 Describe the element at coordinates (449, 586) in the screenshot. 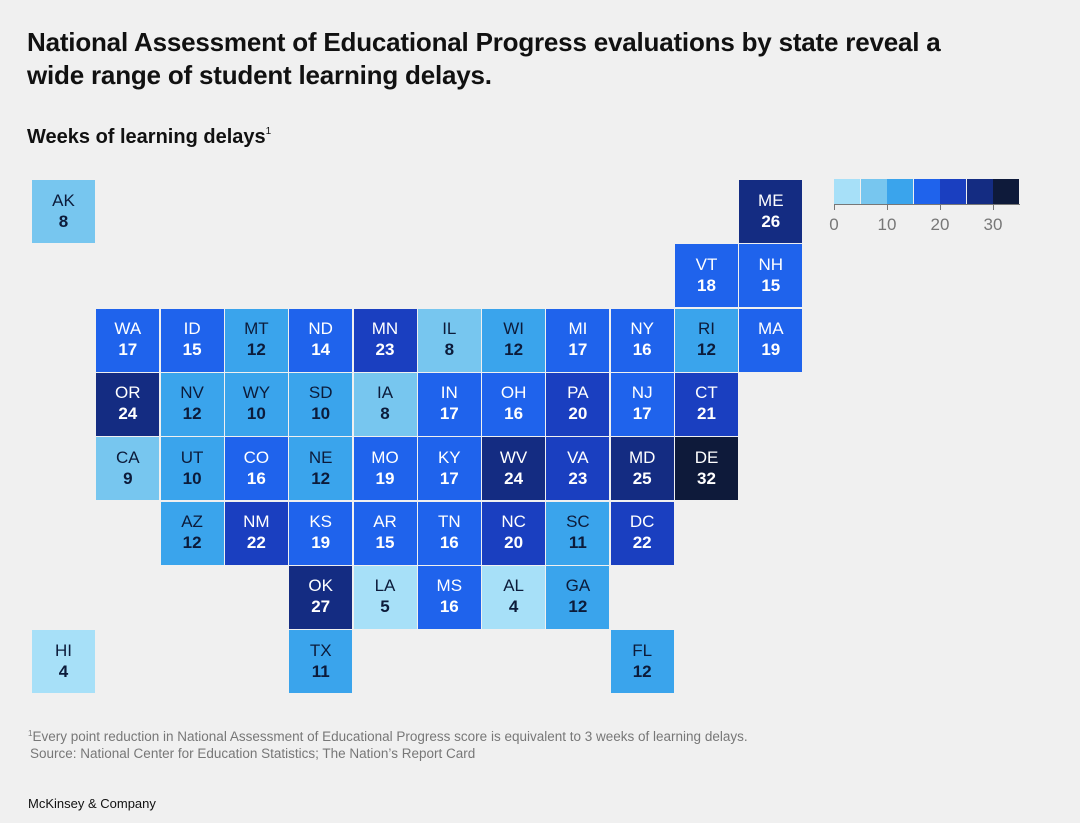

I see `state-abbr: MS` at that location.